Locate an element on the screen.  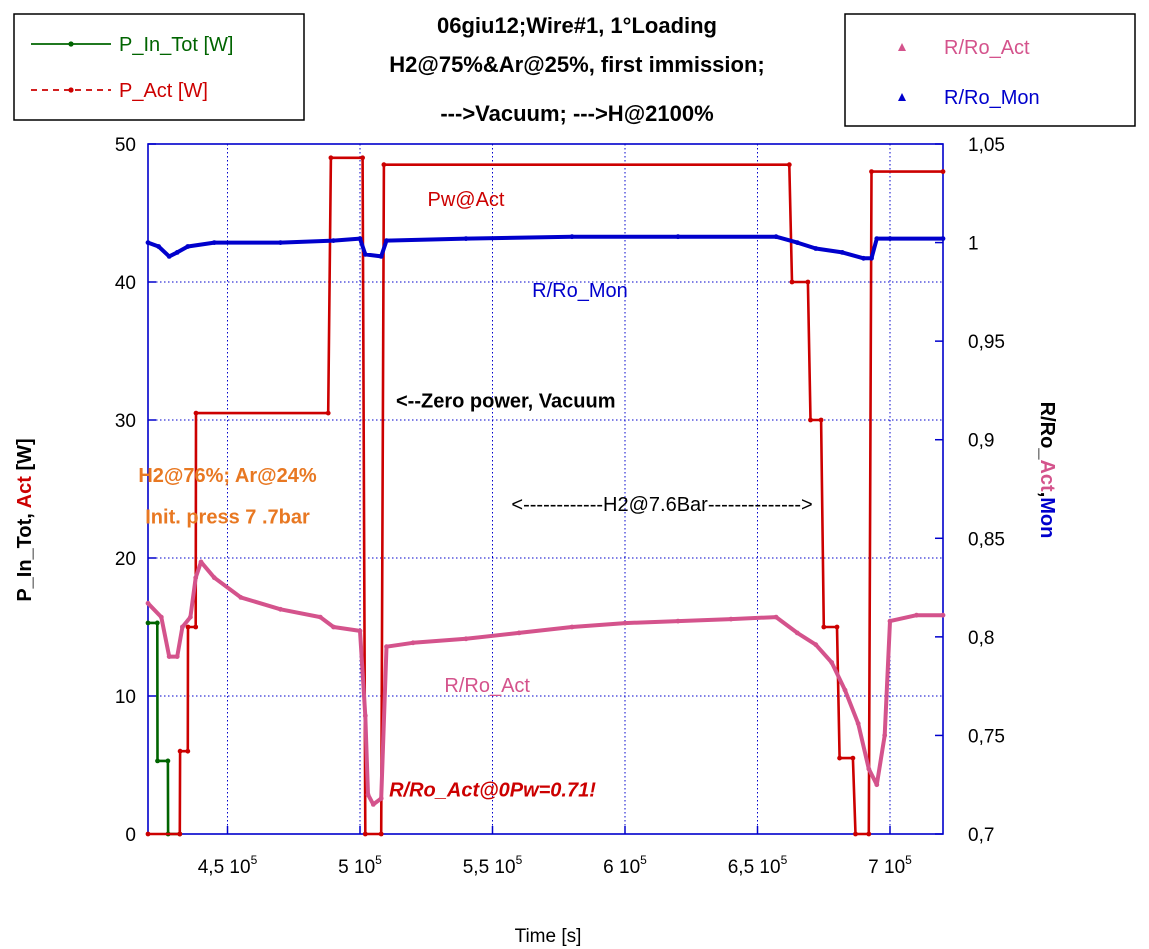
x-tick-exponent-4: 5 is located at coordinates (784, 860).